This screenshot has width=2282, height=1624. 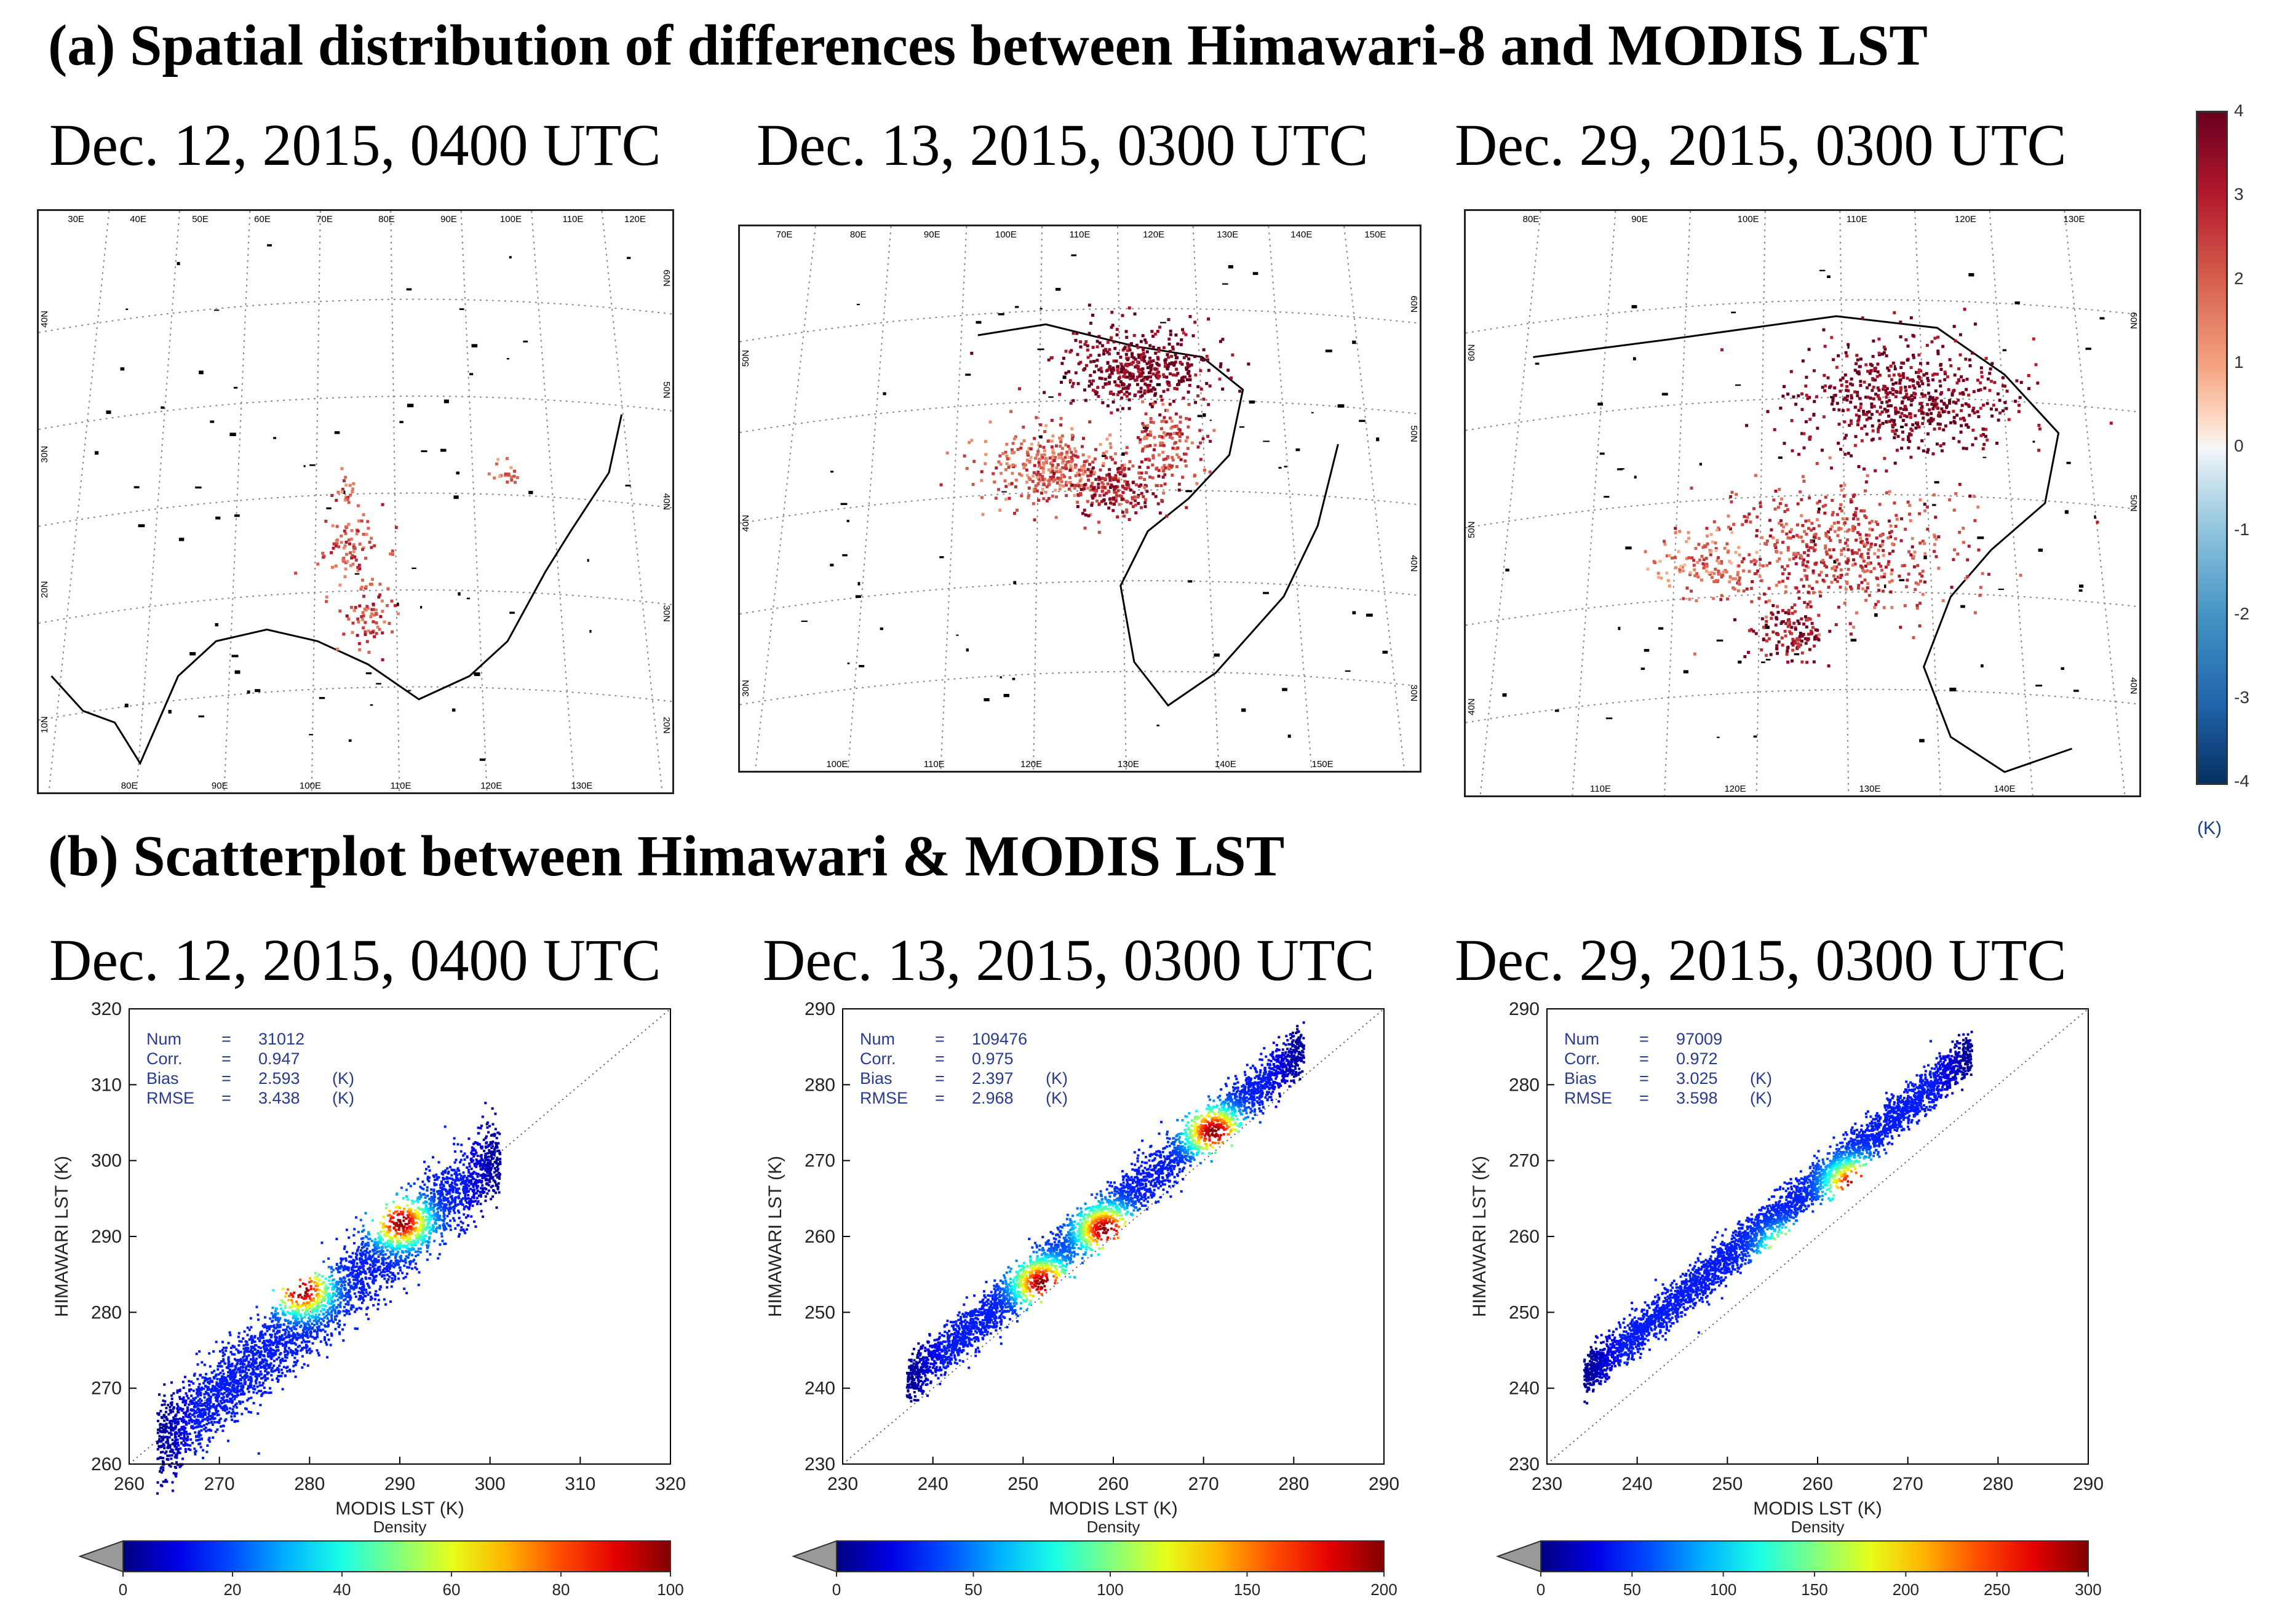 I want to click on map-lon-label-top: 130E, so click(x=1227, y=234).